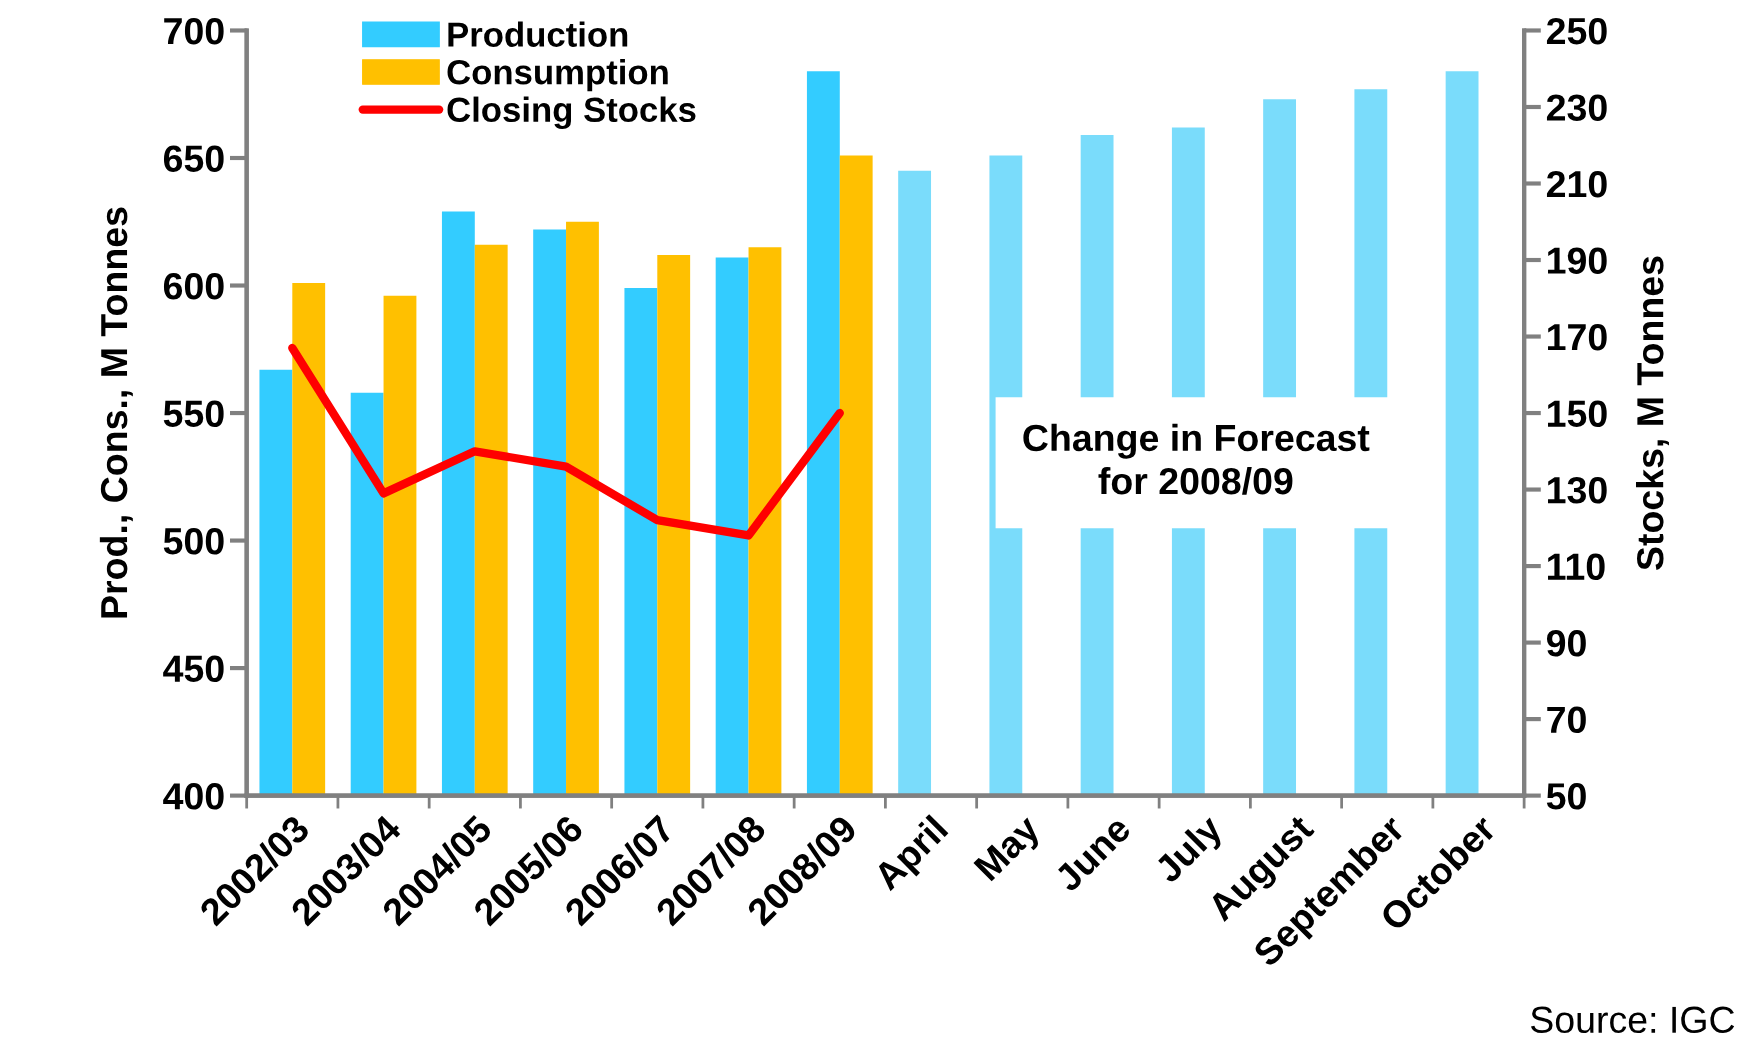  I want to click on y2-tick-label: 110, so click(1576, 567).